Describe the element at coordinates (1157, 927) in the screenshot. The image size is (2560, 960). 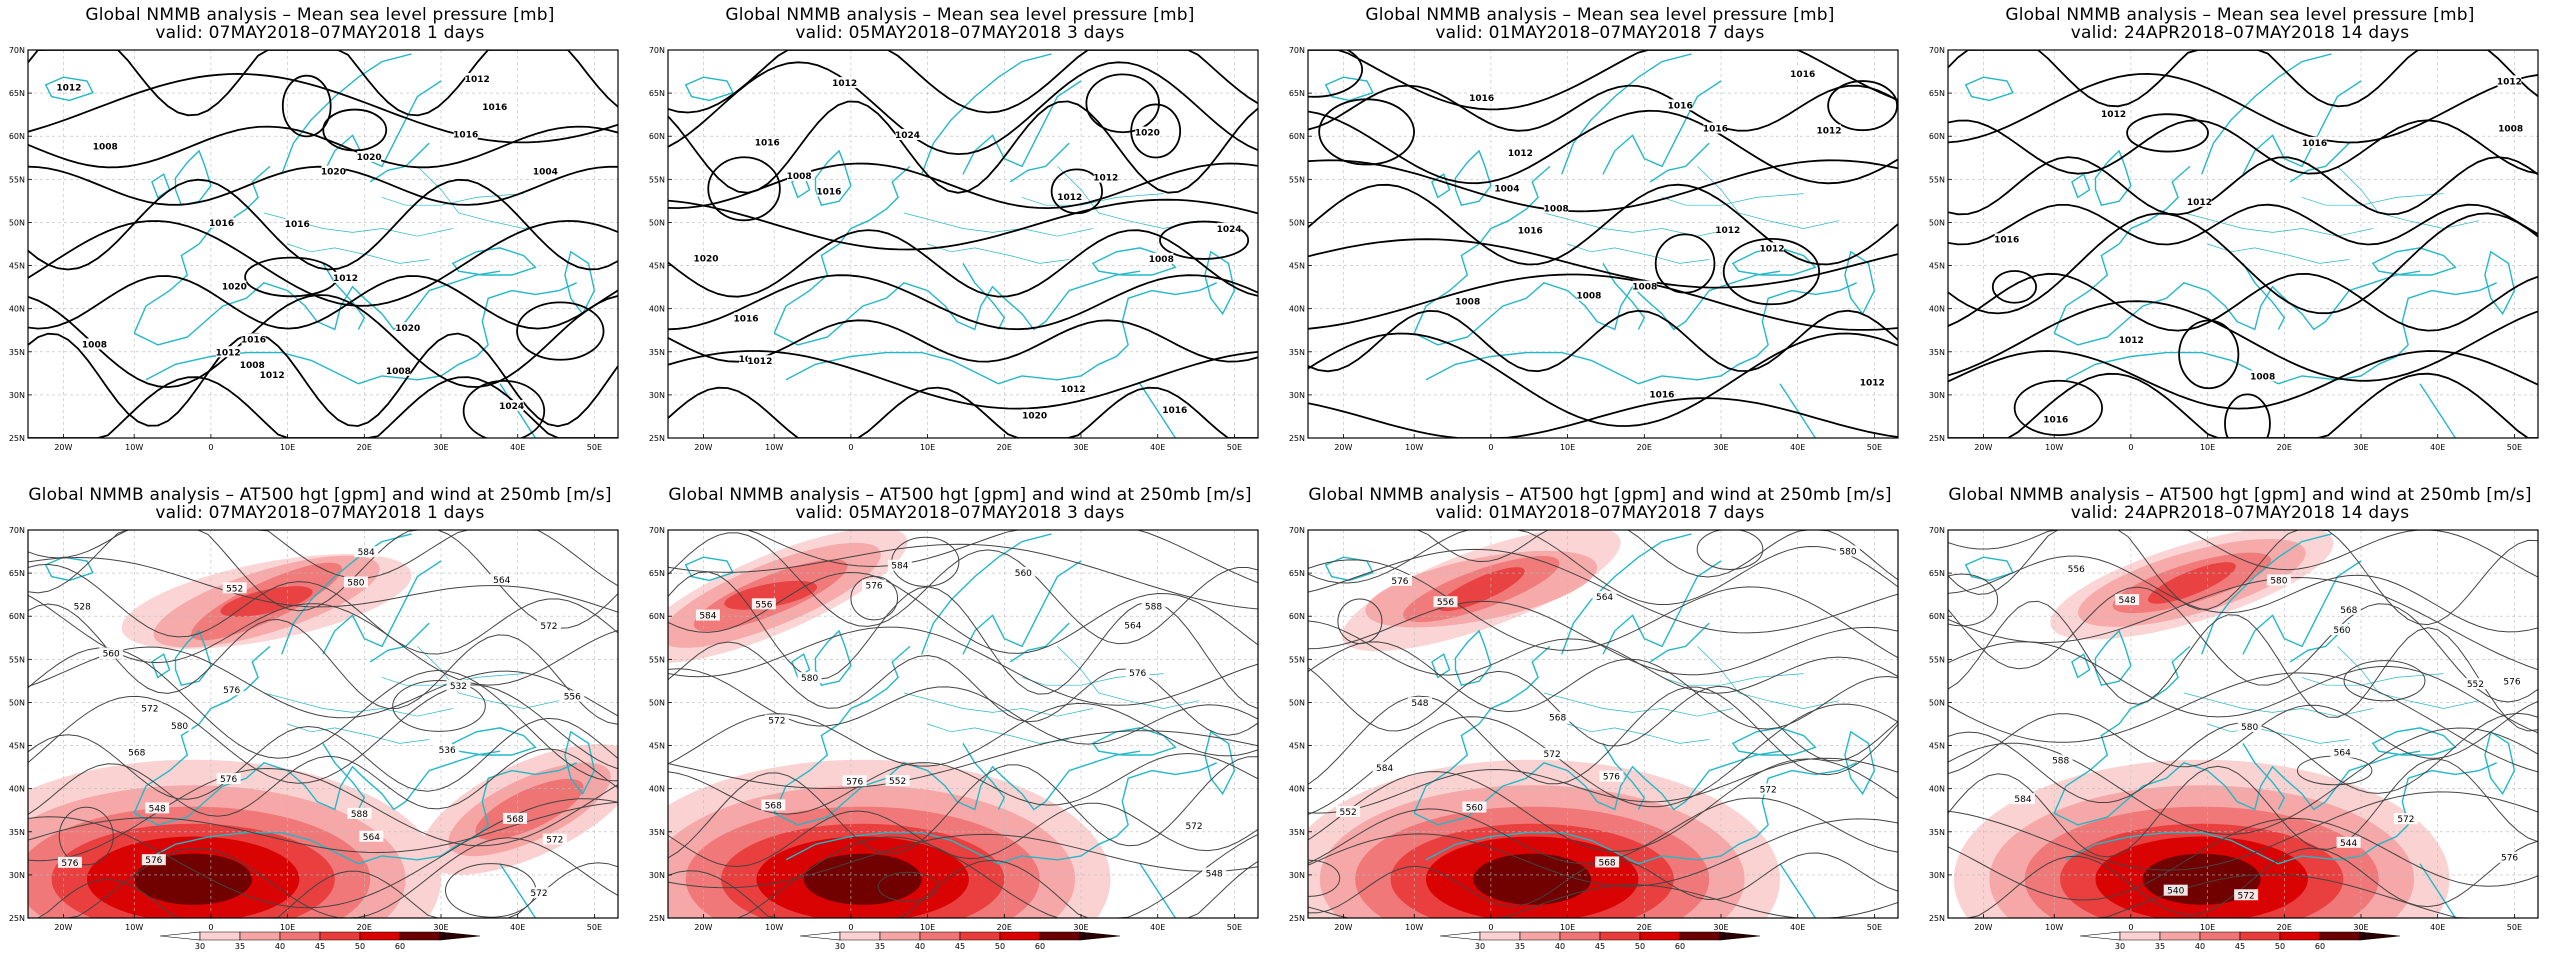
I see `lon-tick-label: 40E` at that location.